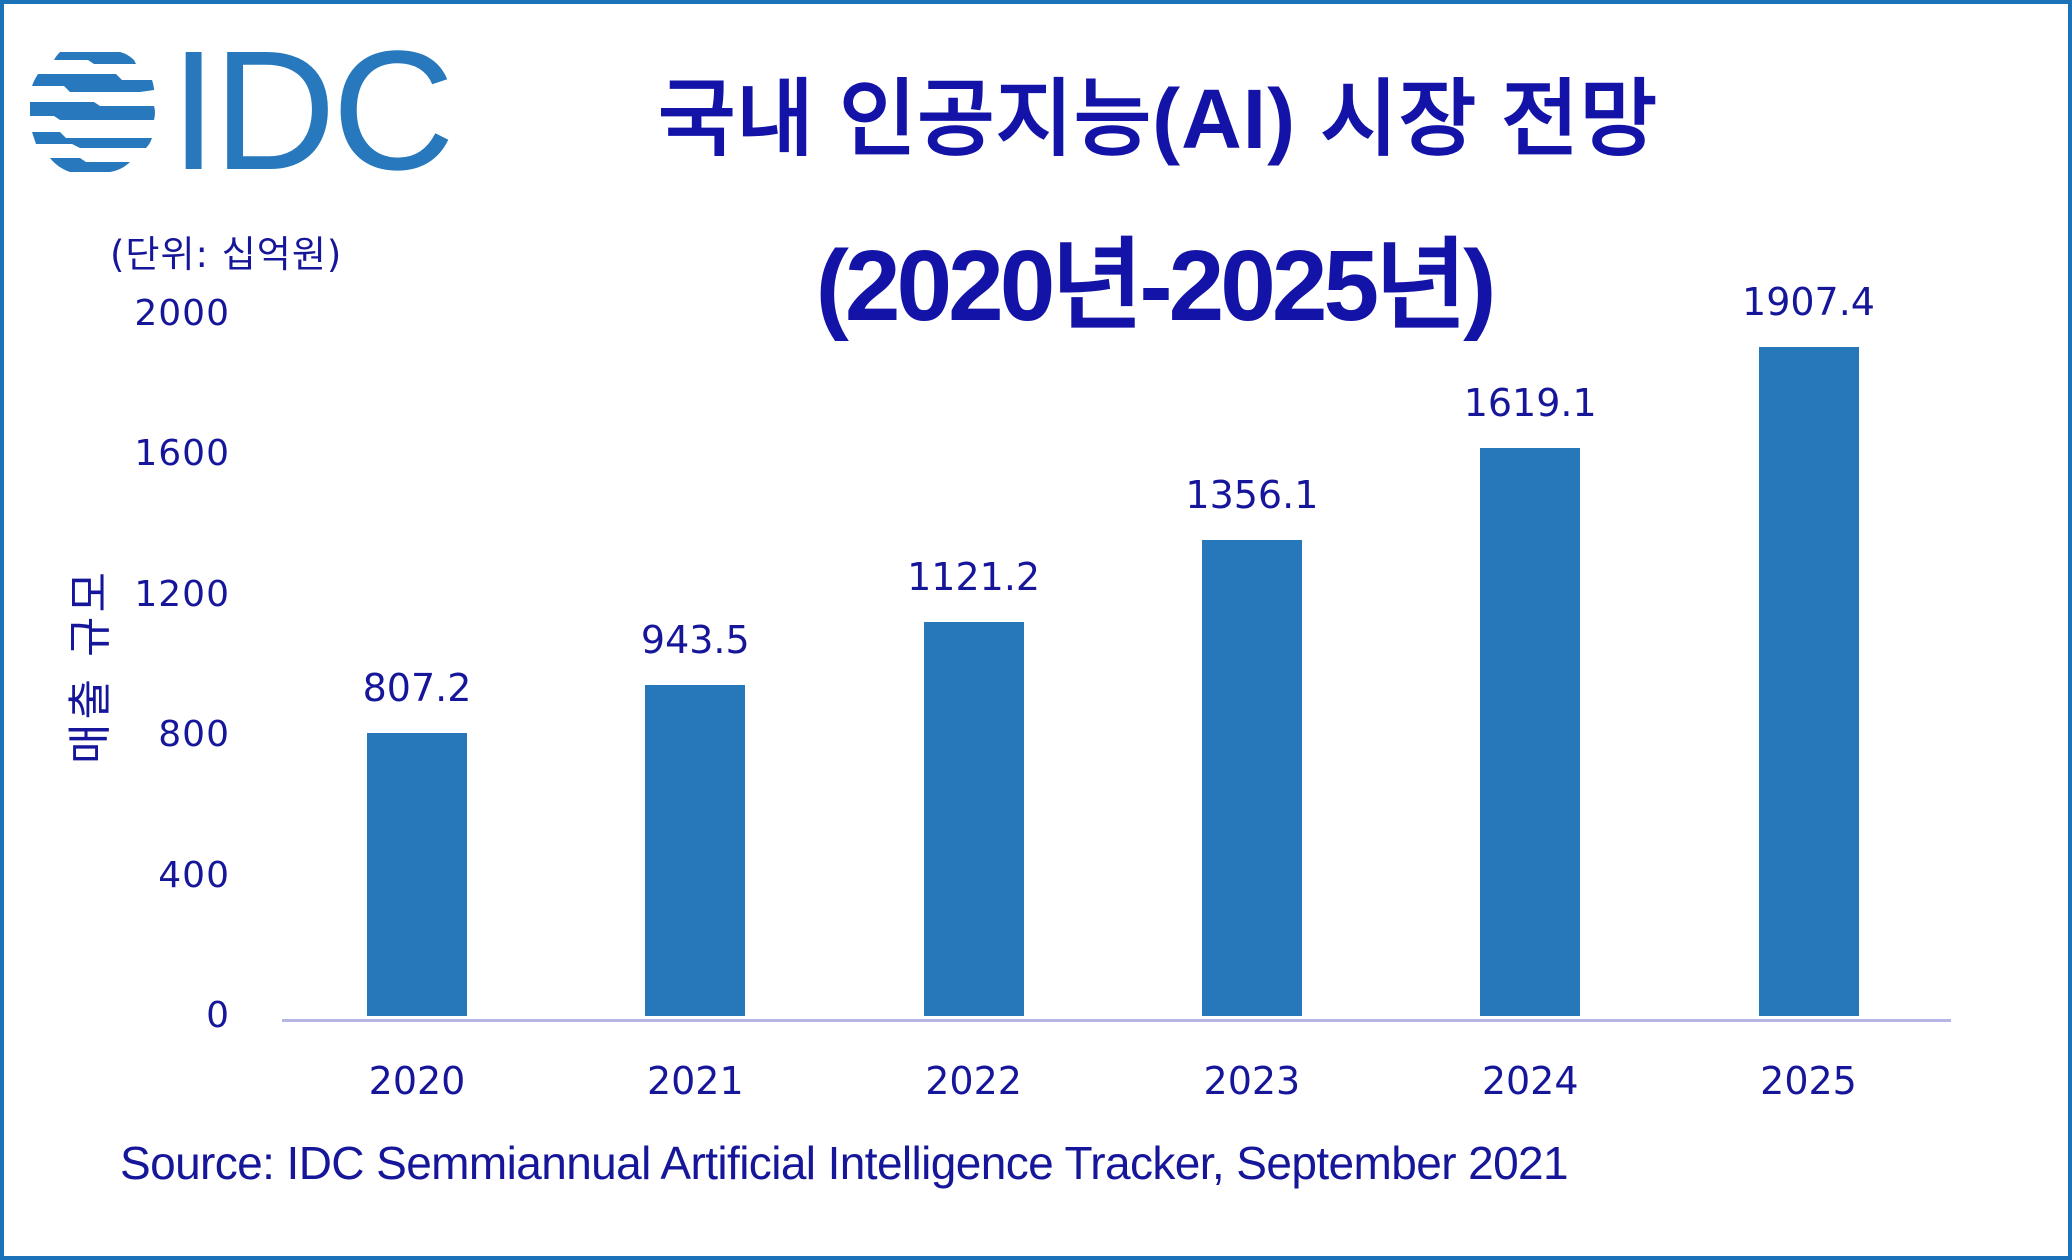 This screenshot has width=2072, height=1260. What do you see at coordinates (974, 577) in the screenshot?
I see `bar-value-label: 1121.2` at bounding box center [974, 577].